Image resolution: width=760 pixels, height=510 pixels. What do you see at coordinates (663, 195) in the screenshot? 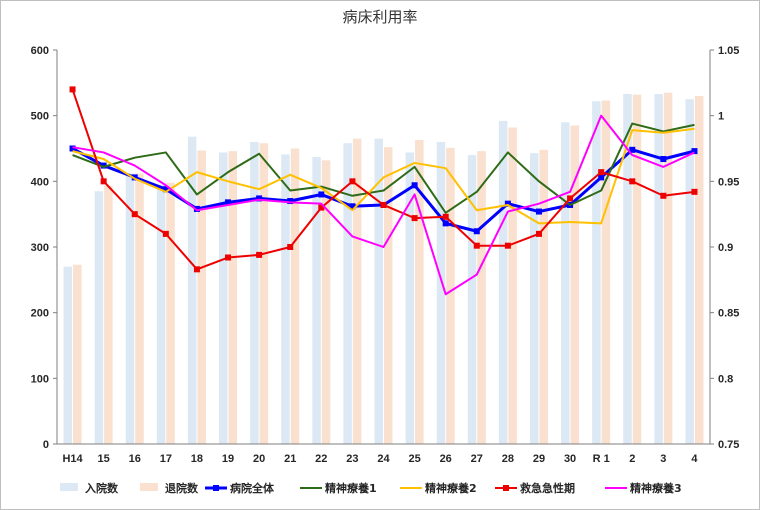
I see `point-救急急性期-3` at bounding box center [663, 195].